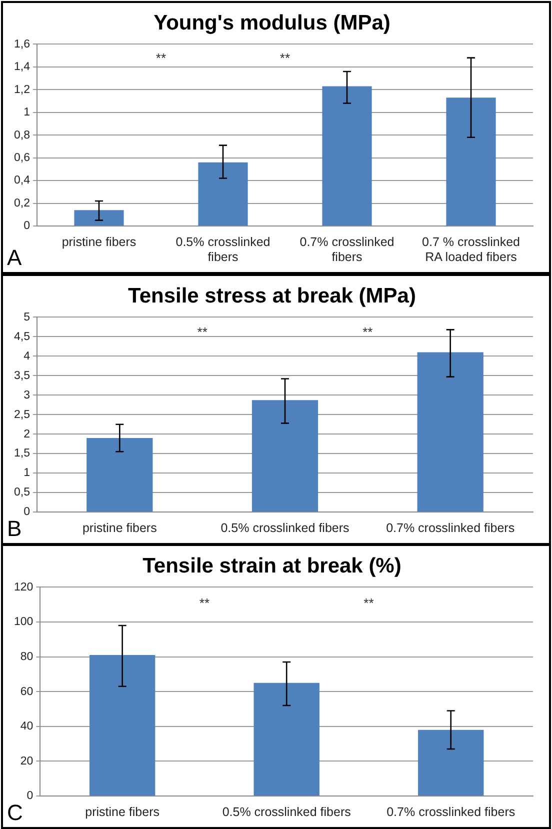 This screenshot has width=552, height=829. Describe the element at coordinates (22, 414) in the screenshot. I see `y-tick-label: 2,5` at that location.